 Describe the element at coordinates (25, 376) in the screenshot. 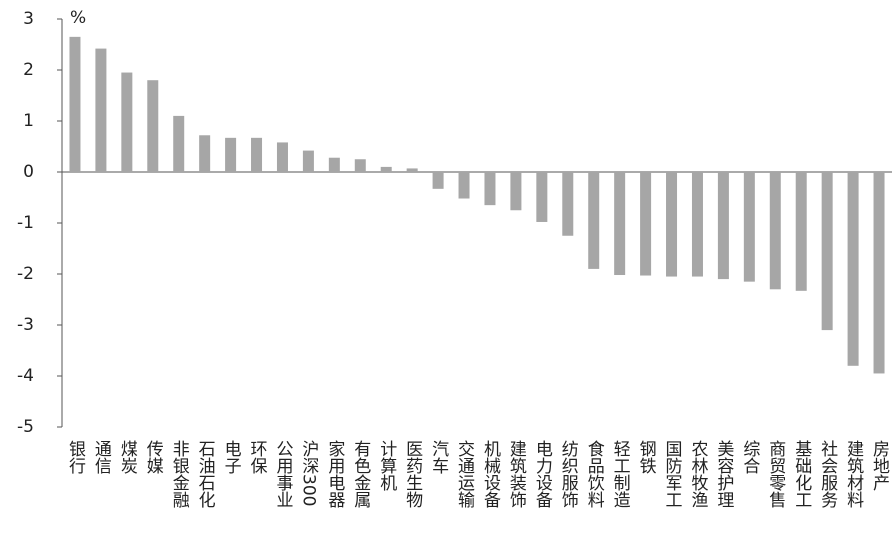

I see `y-tick-label: -4` at that location.